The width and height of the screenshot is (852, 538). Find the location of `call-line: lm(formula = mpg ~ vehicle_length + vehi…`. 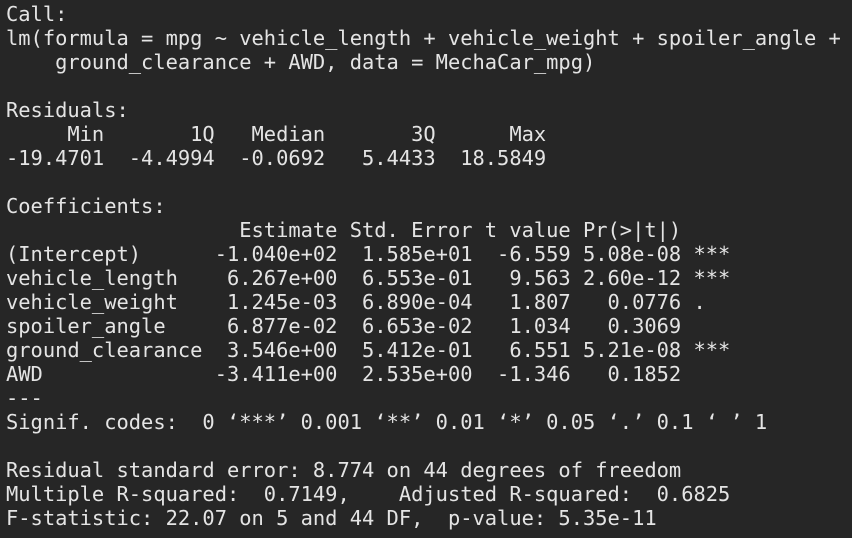

call-line: lm(formula = mpg ~ vehicle_length + vehi… is located at coordinates (423, 38).